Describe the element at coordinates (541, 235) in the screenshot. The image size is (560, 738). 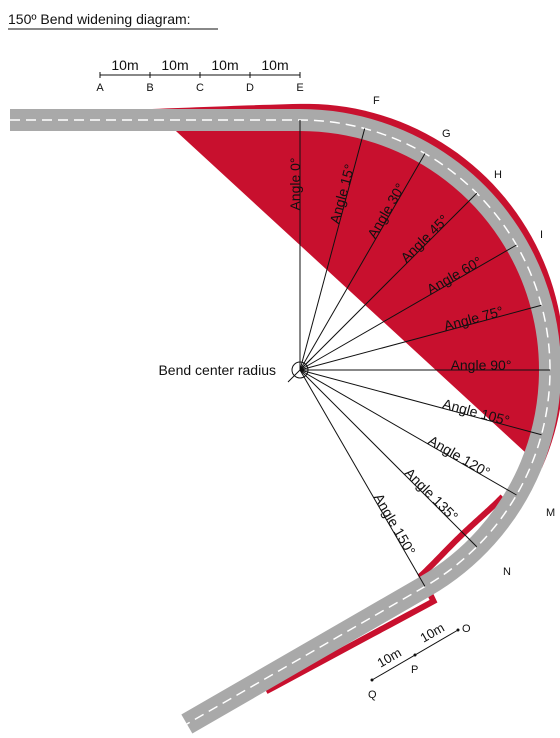
I see `arc-point: I` at that location.